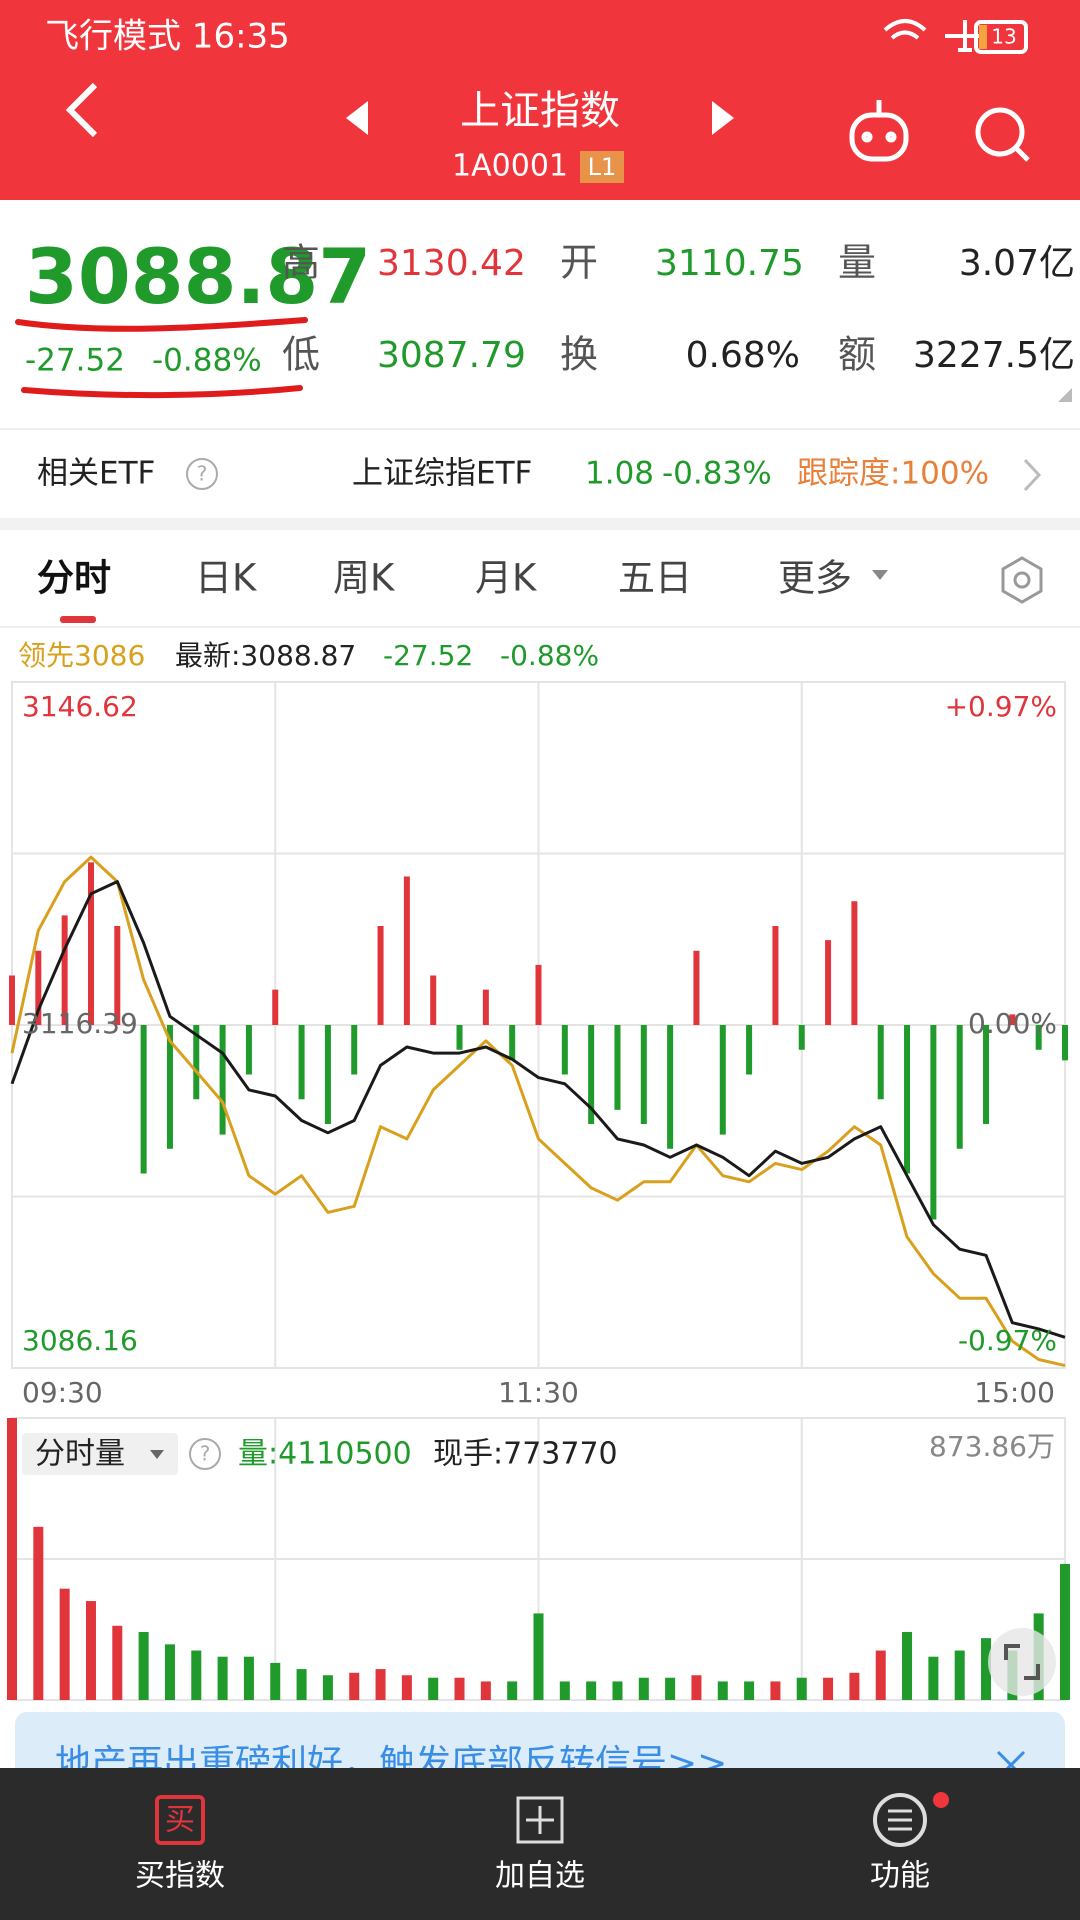  What do you see at coordinates (717, 474) in the screenshot?
I see `etf-change: -0.83%` at bounding box center [717, 474].